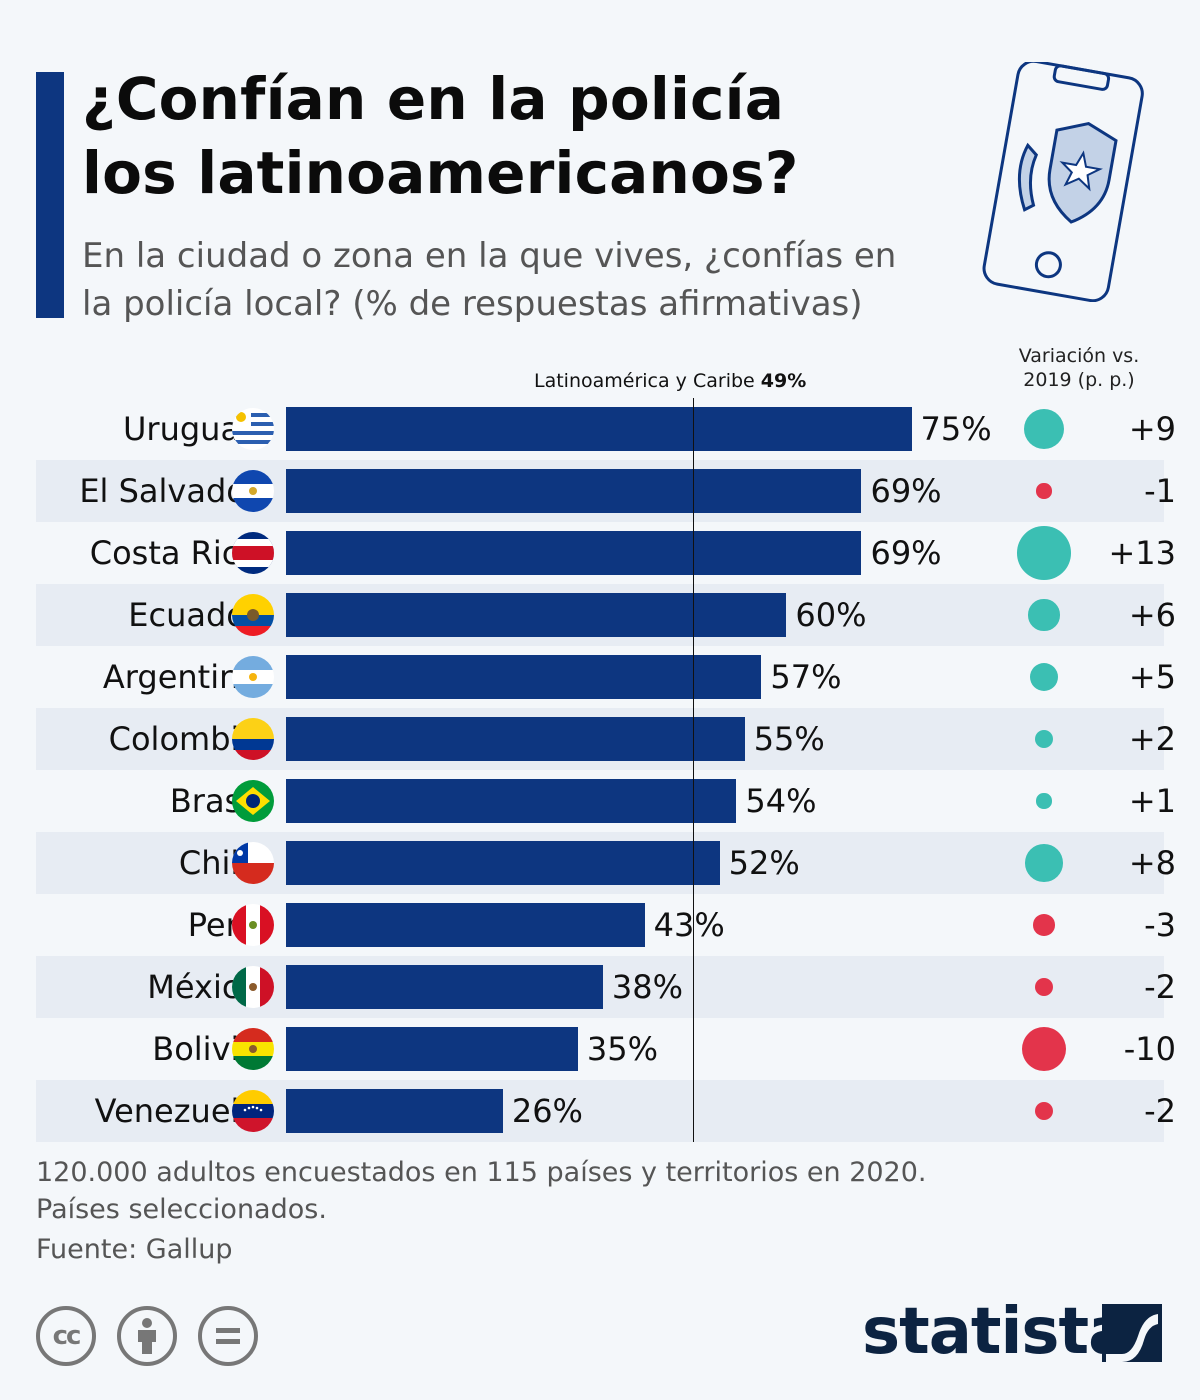 Image resolution: width=1200 pixels, height=1400 pixels. Describe the element at coordinates (647, 987) in the screenshot. I see `bar-value-label: 38%` at that location.